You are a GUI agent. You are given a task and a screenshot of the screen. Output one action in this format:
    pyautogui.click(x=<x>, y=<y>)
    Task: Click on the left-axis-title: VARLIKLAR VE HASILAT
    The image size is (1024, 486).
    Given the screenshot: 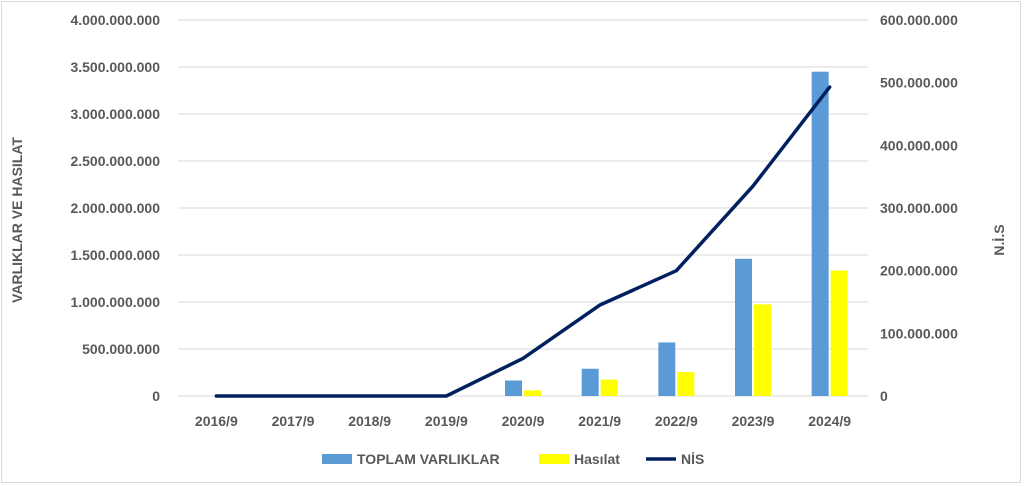 What is the action you would take?
    pyautogui.click(x=17, y=220)
    